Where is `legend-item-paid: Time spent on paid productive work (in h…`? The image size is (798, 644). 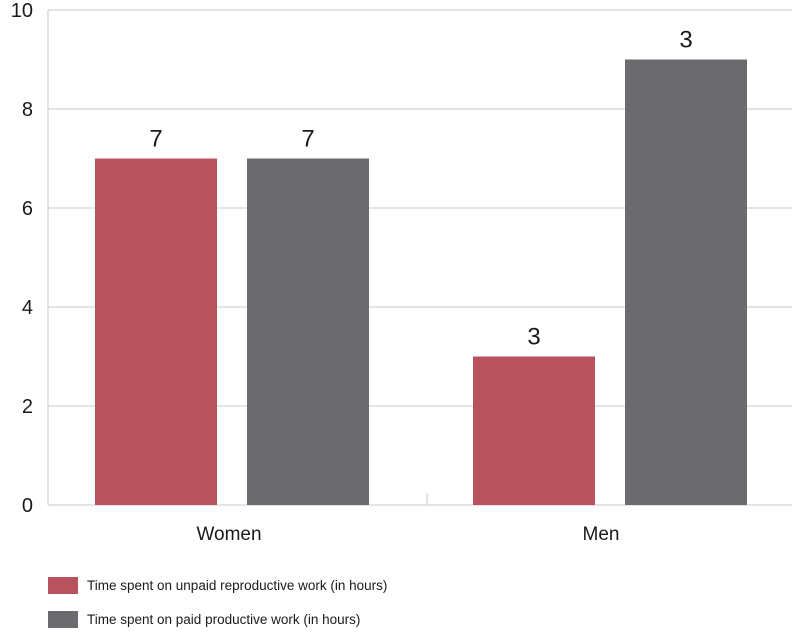 legend-item-paid: Time spent on paid productive work (in h… is located at coordinates (217, 619).